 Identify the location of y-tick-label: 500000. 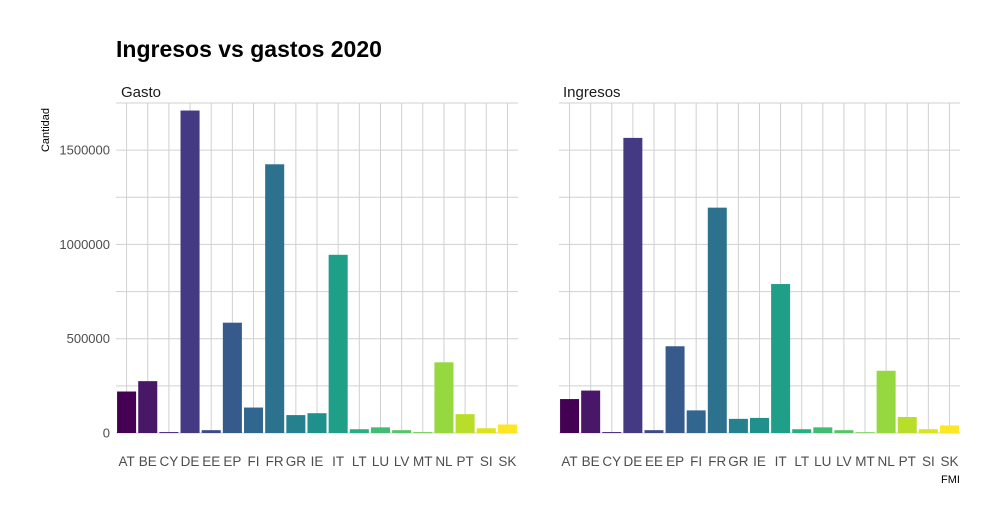
(88, 338).